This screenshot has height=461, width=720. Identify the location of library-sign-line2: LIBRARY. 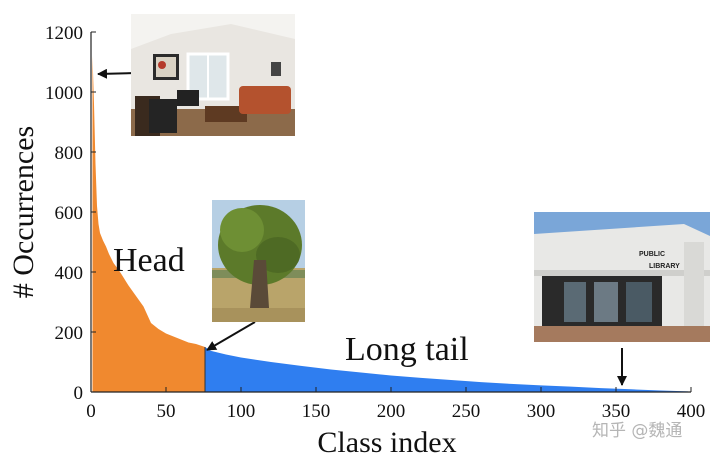
(664, 266).